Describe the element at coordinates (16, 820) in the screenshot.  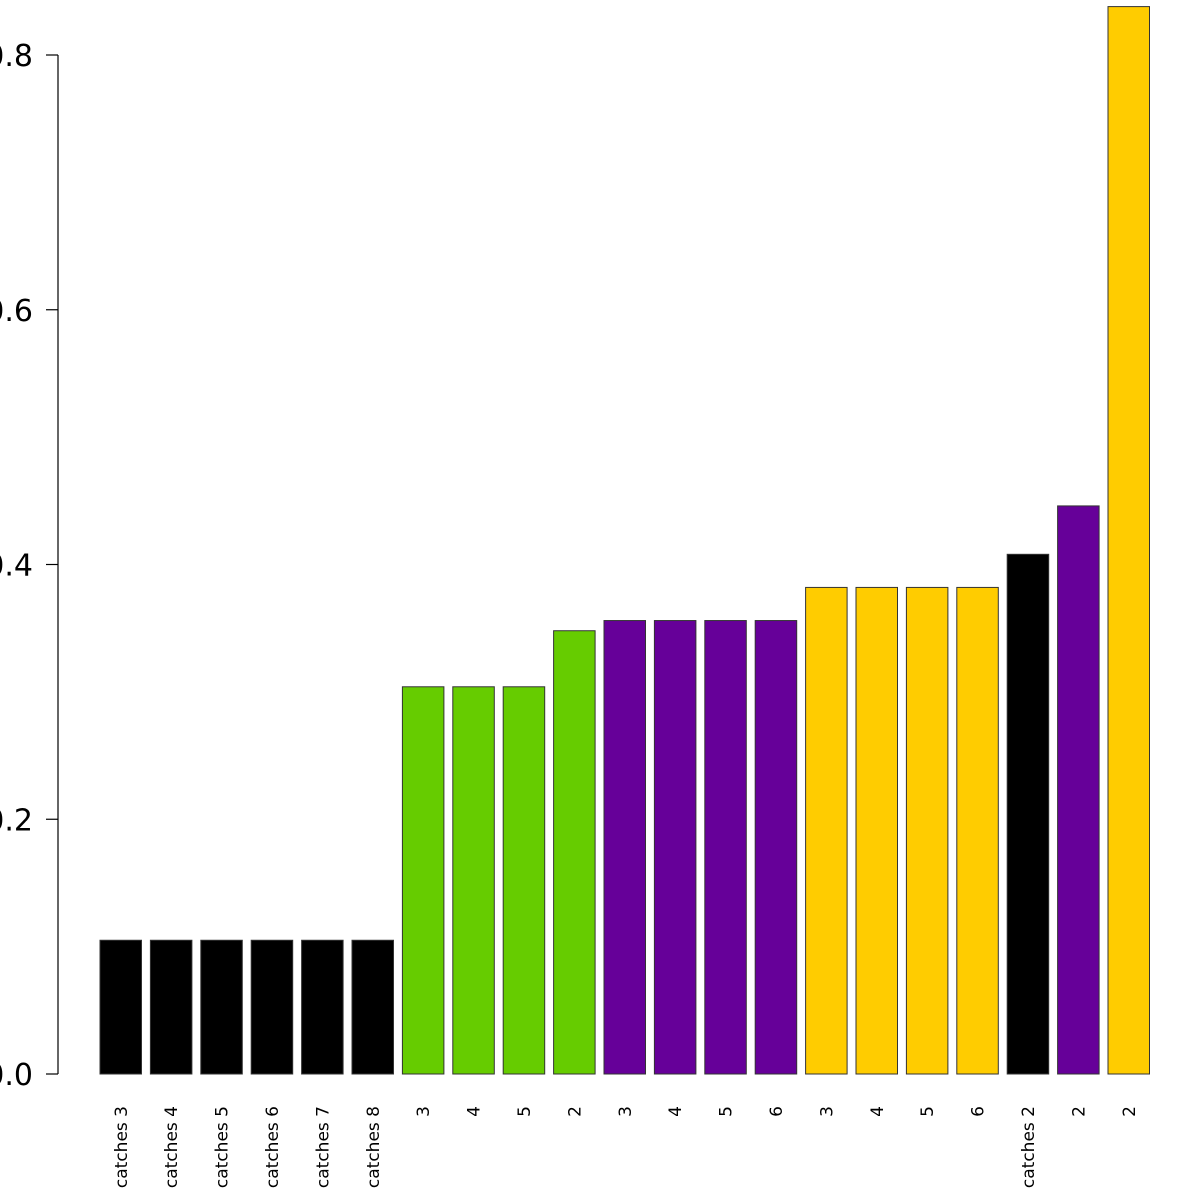
I see `y-tick-label: 0.2` at that location.